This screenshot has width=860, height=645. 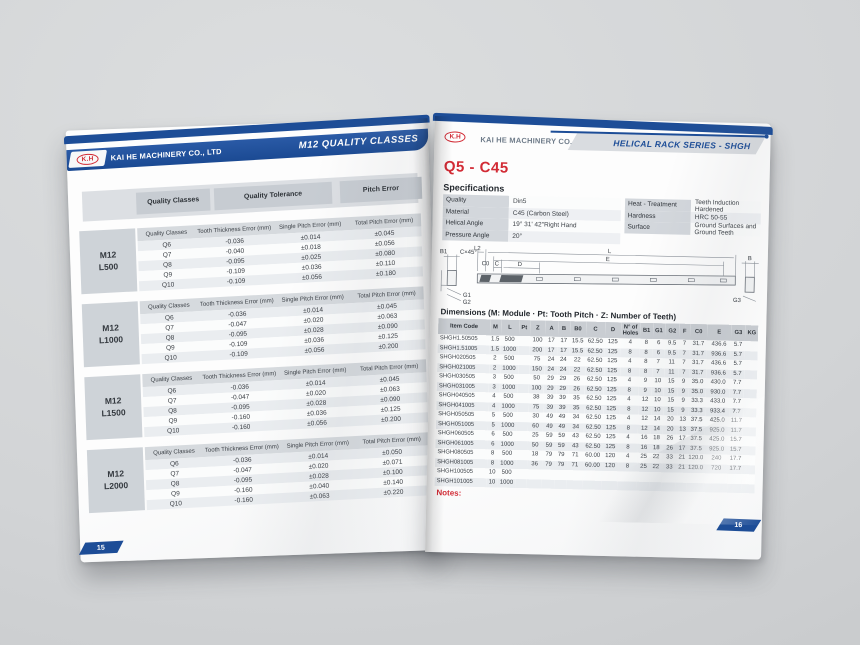 I want to click on dimensions-cell: 16, so click(x=644, y=437).